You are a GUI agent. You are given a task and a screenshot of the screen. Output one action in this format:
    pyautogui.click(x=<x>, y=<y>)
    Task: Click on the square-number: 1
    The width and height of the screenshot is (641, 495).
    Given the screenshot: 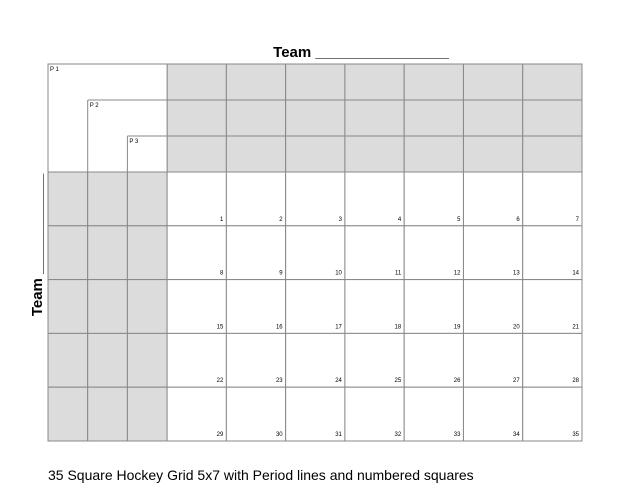 What is the action you would take?
    pyautogui.click(x=222, y=220)
    